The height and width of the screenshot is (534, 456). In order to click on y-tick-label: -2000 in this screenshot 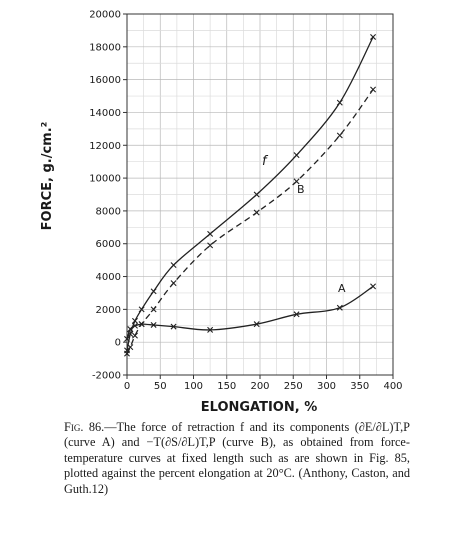, I will do `click(106, 376)`.